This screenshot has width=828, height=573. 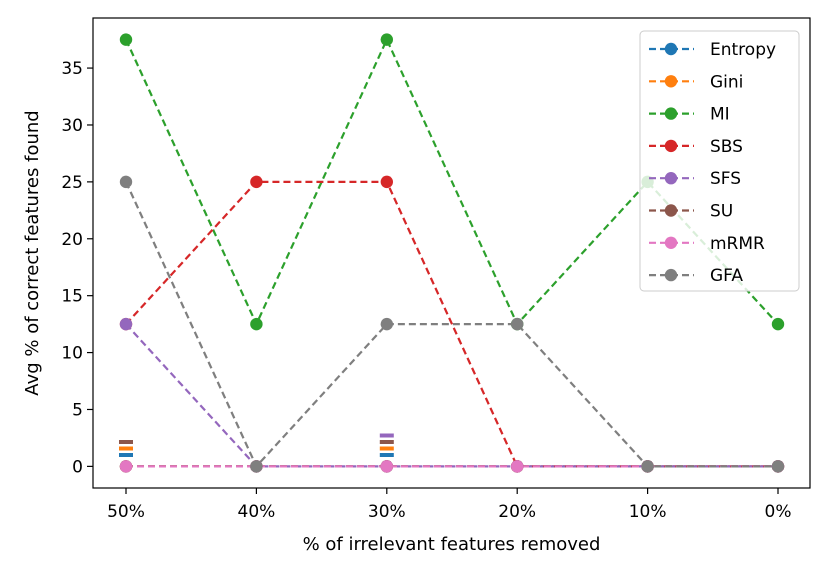 I want to click on x-tick-label: 50%, so click(x=126, y=512).